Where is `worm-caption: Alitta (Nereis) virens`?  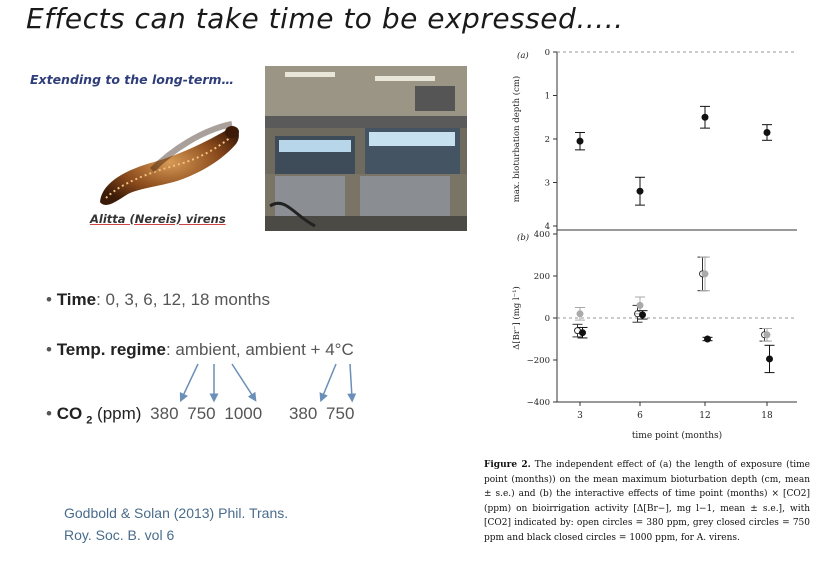 worm-caption: Alitta (Nereis) virens is located at coordinates (158, 219).